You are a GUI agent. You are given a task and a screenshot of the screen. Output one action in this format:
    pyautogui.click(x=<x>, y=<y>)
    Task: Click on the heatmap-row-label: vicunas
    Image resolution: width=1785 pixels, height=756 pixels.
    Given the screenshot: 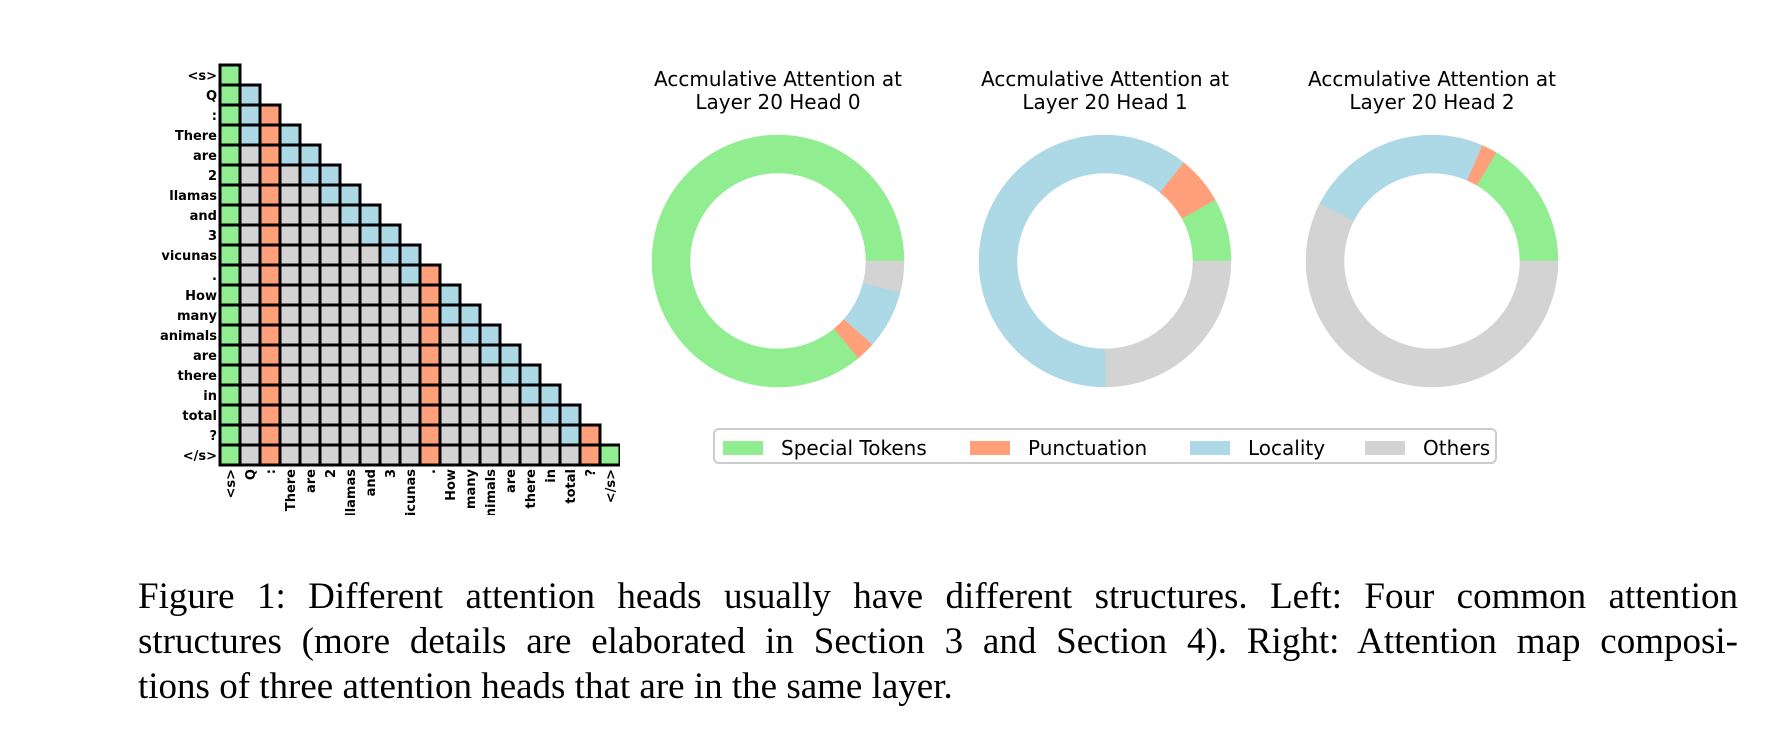 What is the action you would take?
    pyautogui.click(x=189, y=256)
    